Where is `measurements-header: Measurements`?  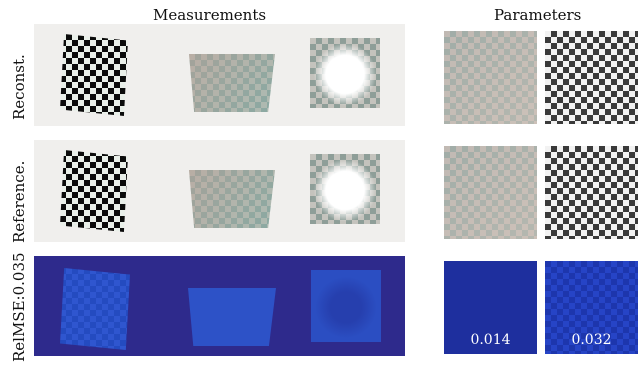 measurements-header: Measurements is located at coordinates (210, 15).